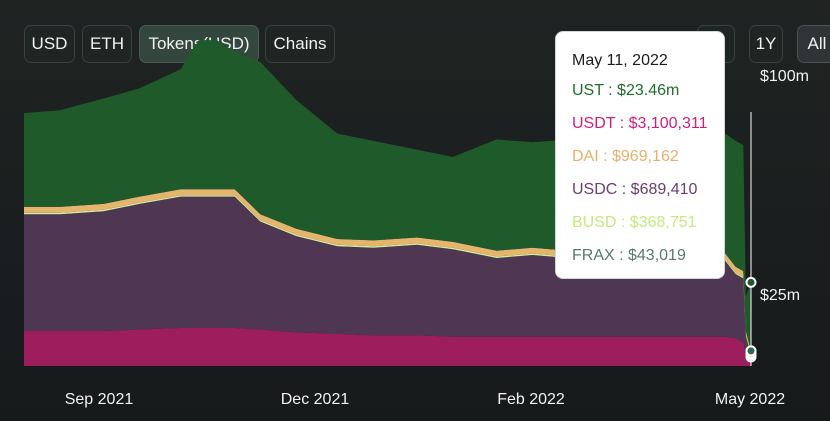 The width and height of the screenshot is (830, 421). What do you see at coordinates (625, 156) in the screenshot?
I see `tooltip-row-dai: DAI : $969,162` at bounding box center [625, 156].